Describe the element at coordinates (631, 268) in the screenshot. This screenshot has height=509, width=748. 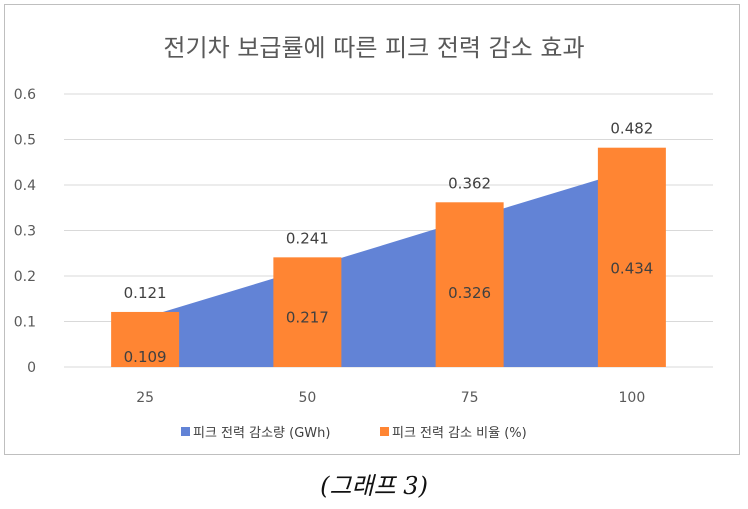
I see `area-data-label: 0.434` at that location.